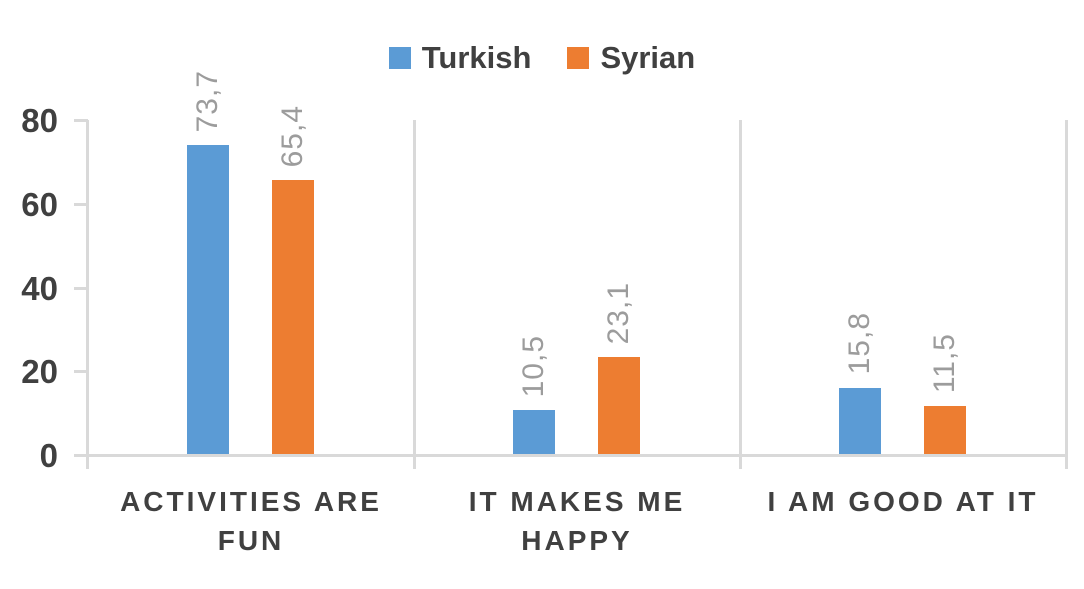 Image resolution: width=1084 pixels, height=589 pixels. Describe the element at coordinates (48, 455) in the screenshot. I see `y-axis-tick-label: 0` at that location.